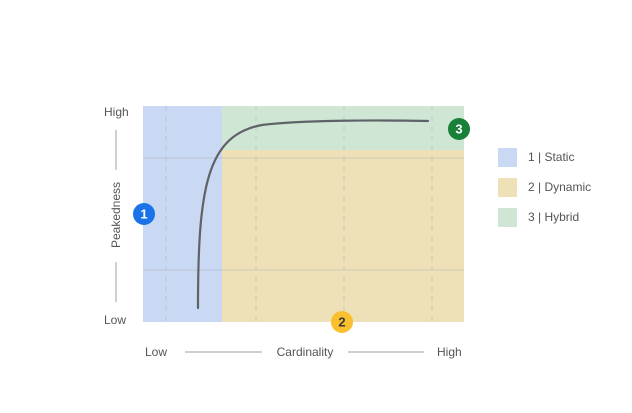  Describe the element at coordinates (116, 112) in the screenshot. I see `y-axis-high-label: High` at that location.